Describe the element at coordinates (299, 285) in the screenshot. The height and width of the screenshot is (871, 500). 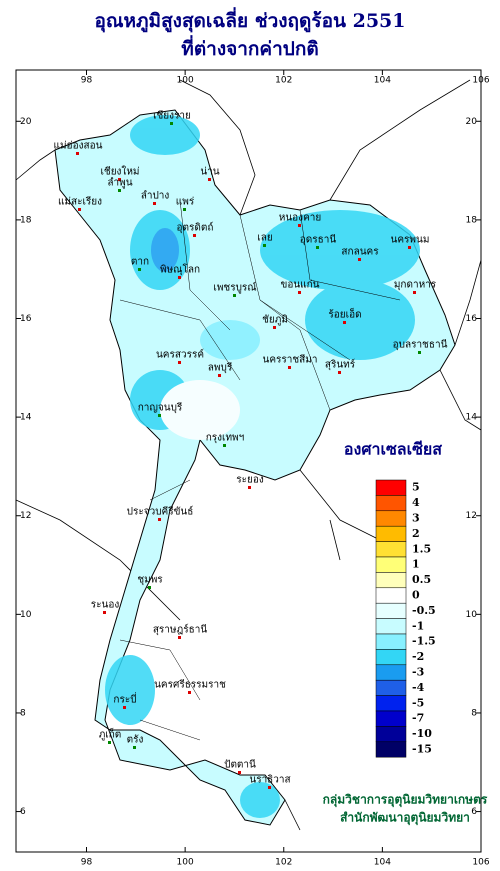
I see `place-label: ขอนแก่น` at that location.